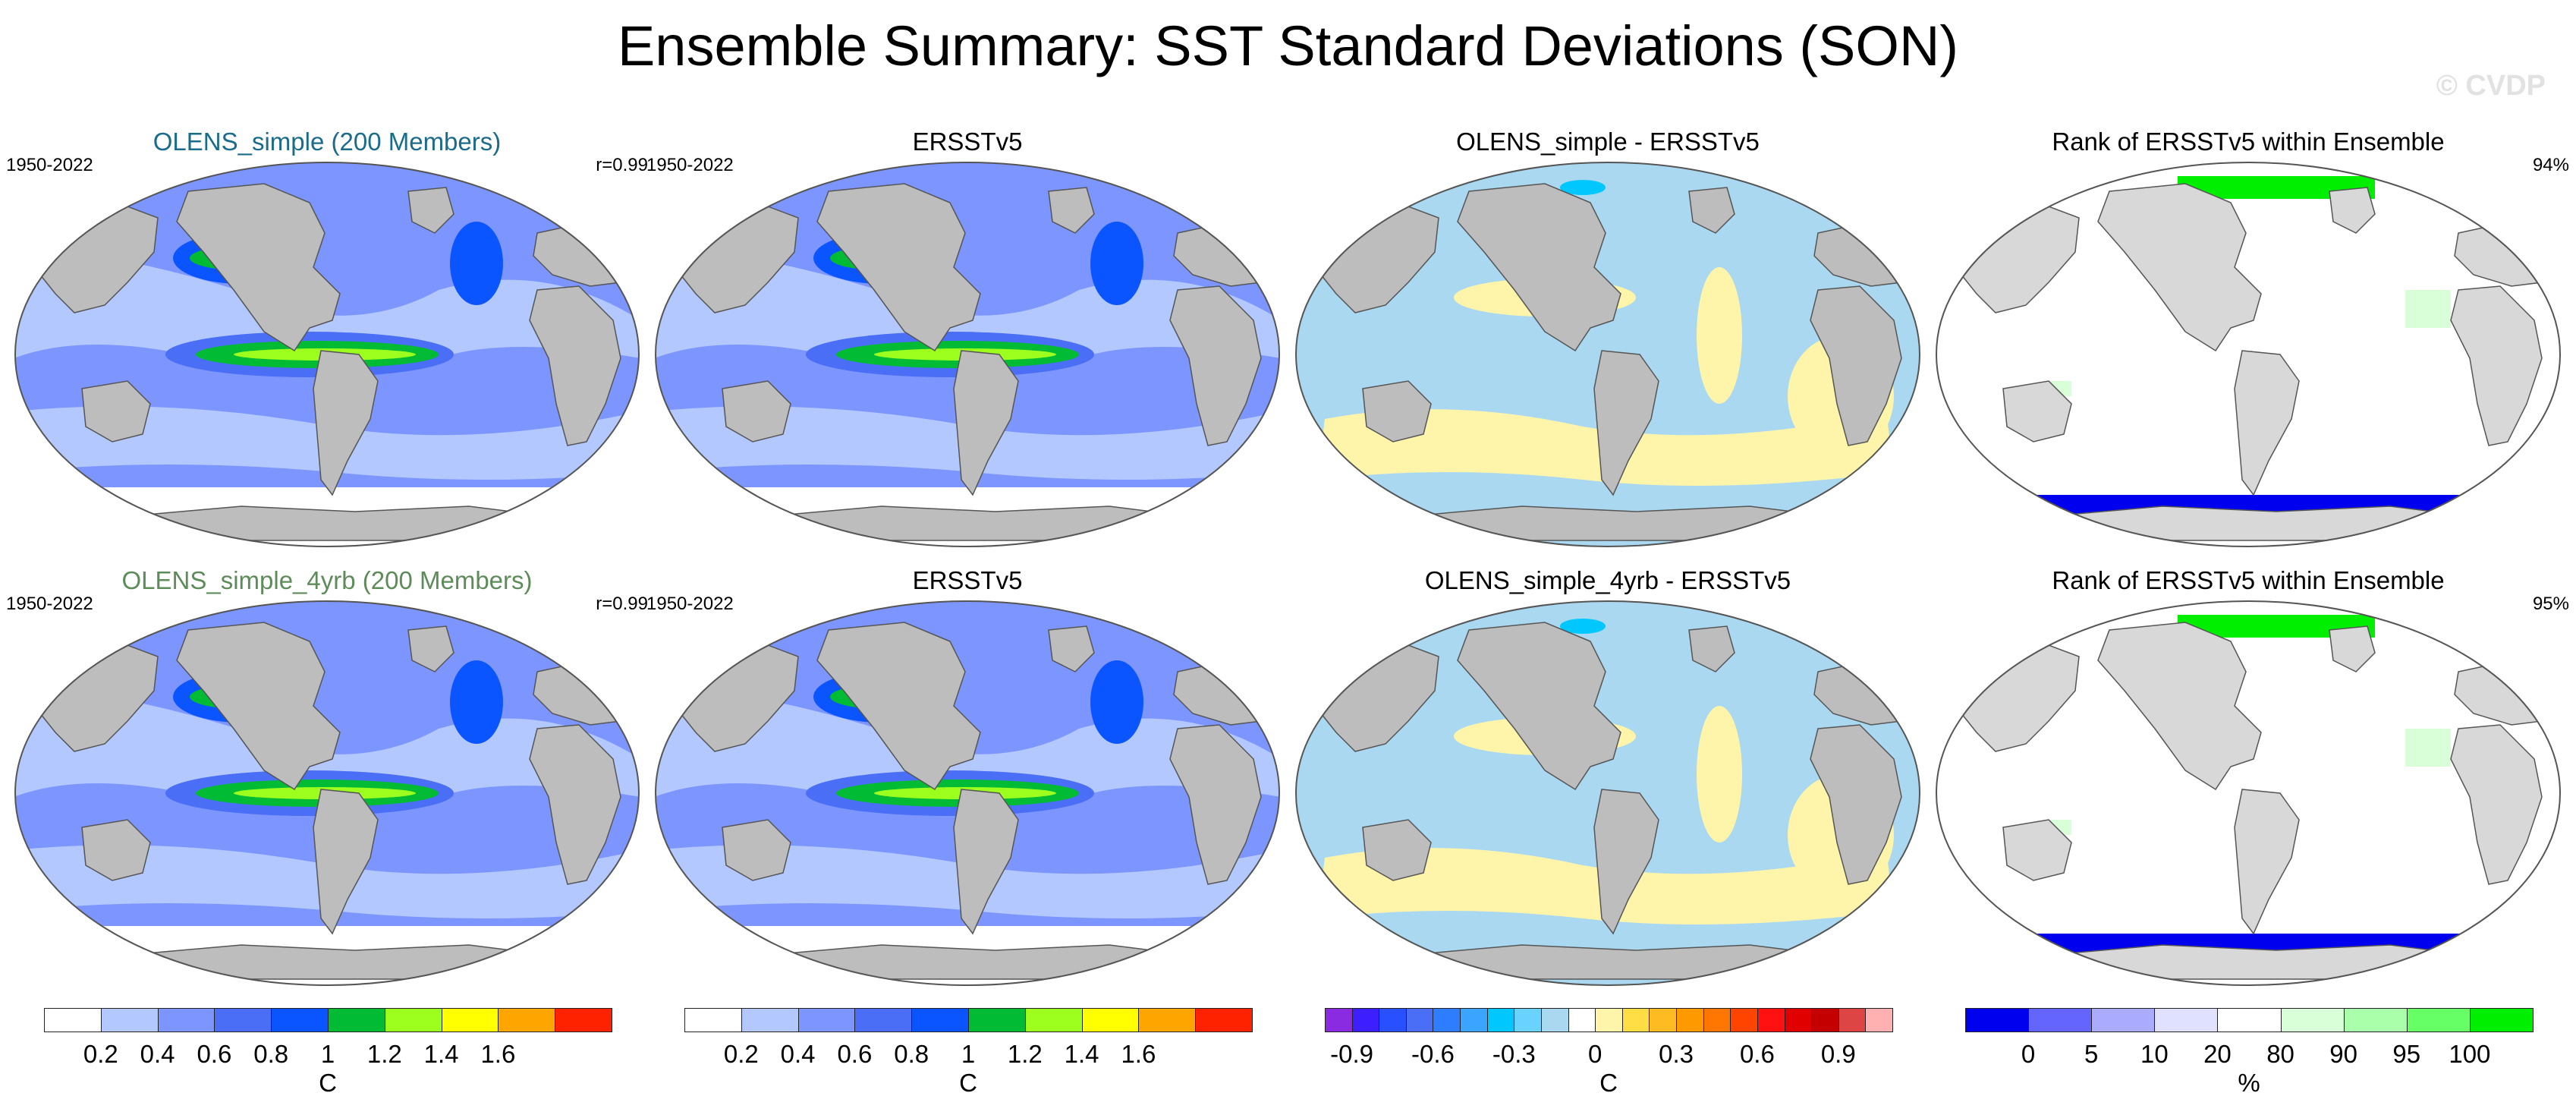  What do you see at coordinates (1608, 142) in the screenshot?
I see `panel-title: OLENS_simple - ERSSTv5` at bounding box center [1608, 142].